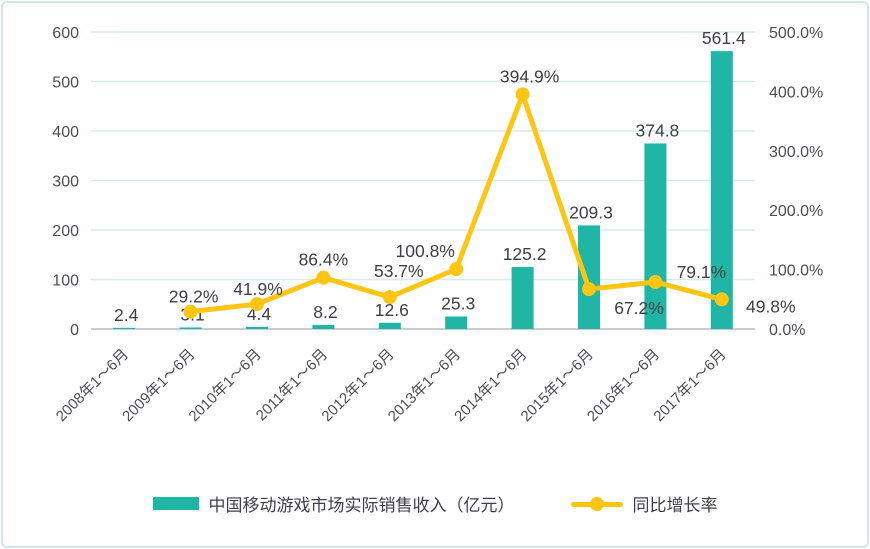  I want to click on left-axis-tick-label: 500, so click(65, 83).